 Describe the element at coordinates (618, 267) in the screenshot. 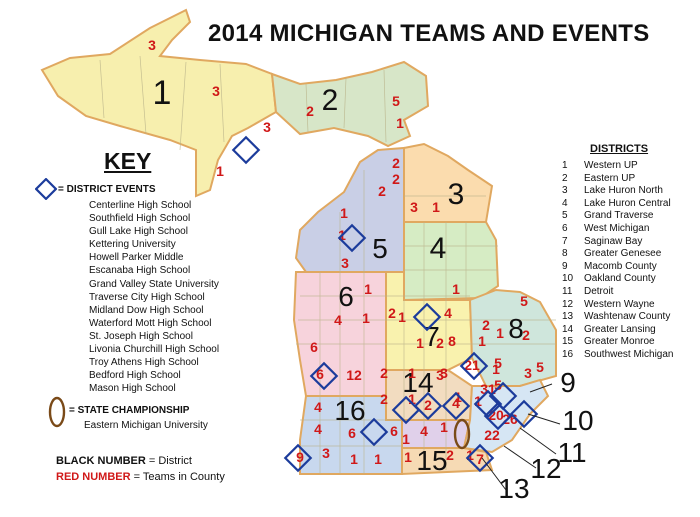

I see `district-row: 9 Macomb County` at that location.